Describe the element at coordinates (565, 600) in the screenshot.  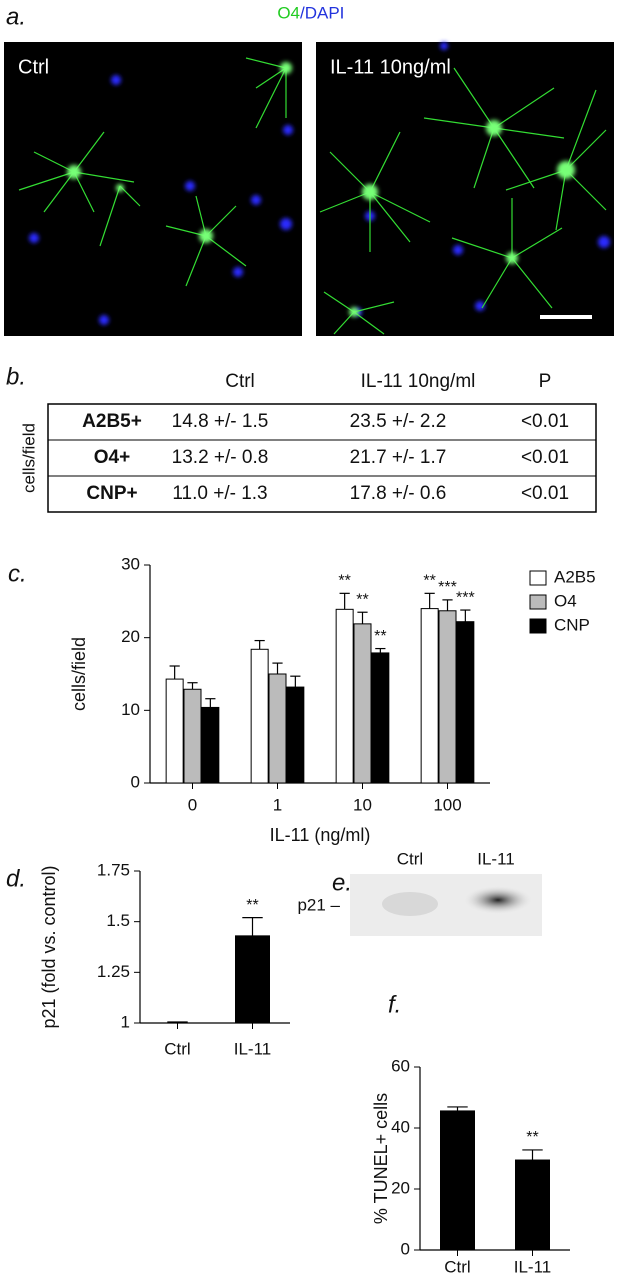
I see `legend-label: O4` at that location.